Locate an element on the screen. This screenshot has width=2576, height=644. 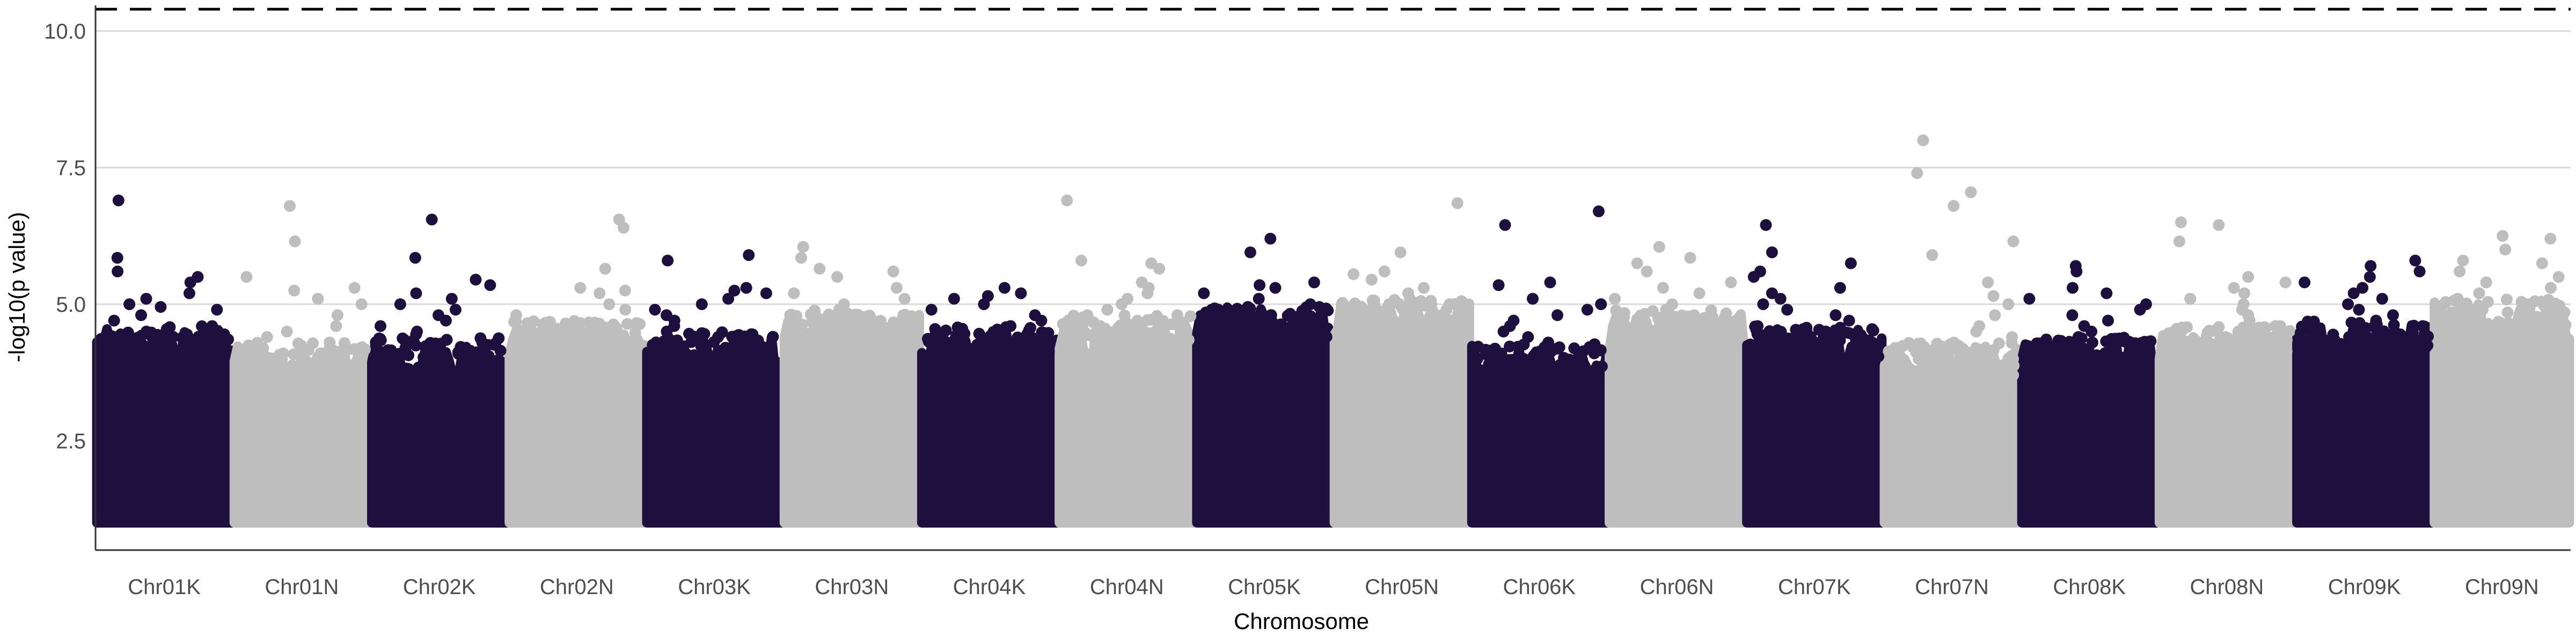
y-axis-title: -log10(p value) is located at coordinates (17, 287).